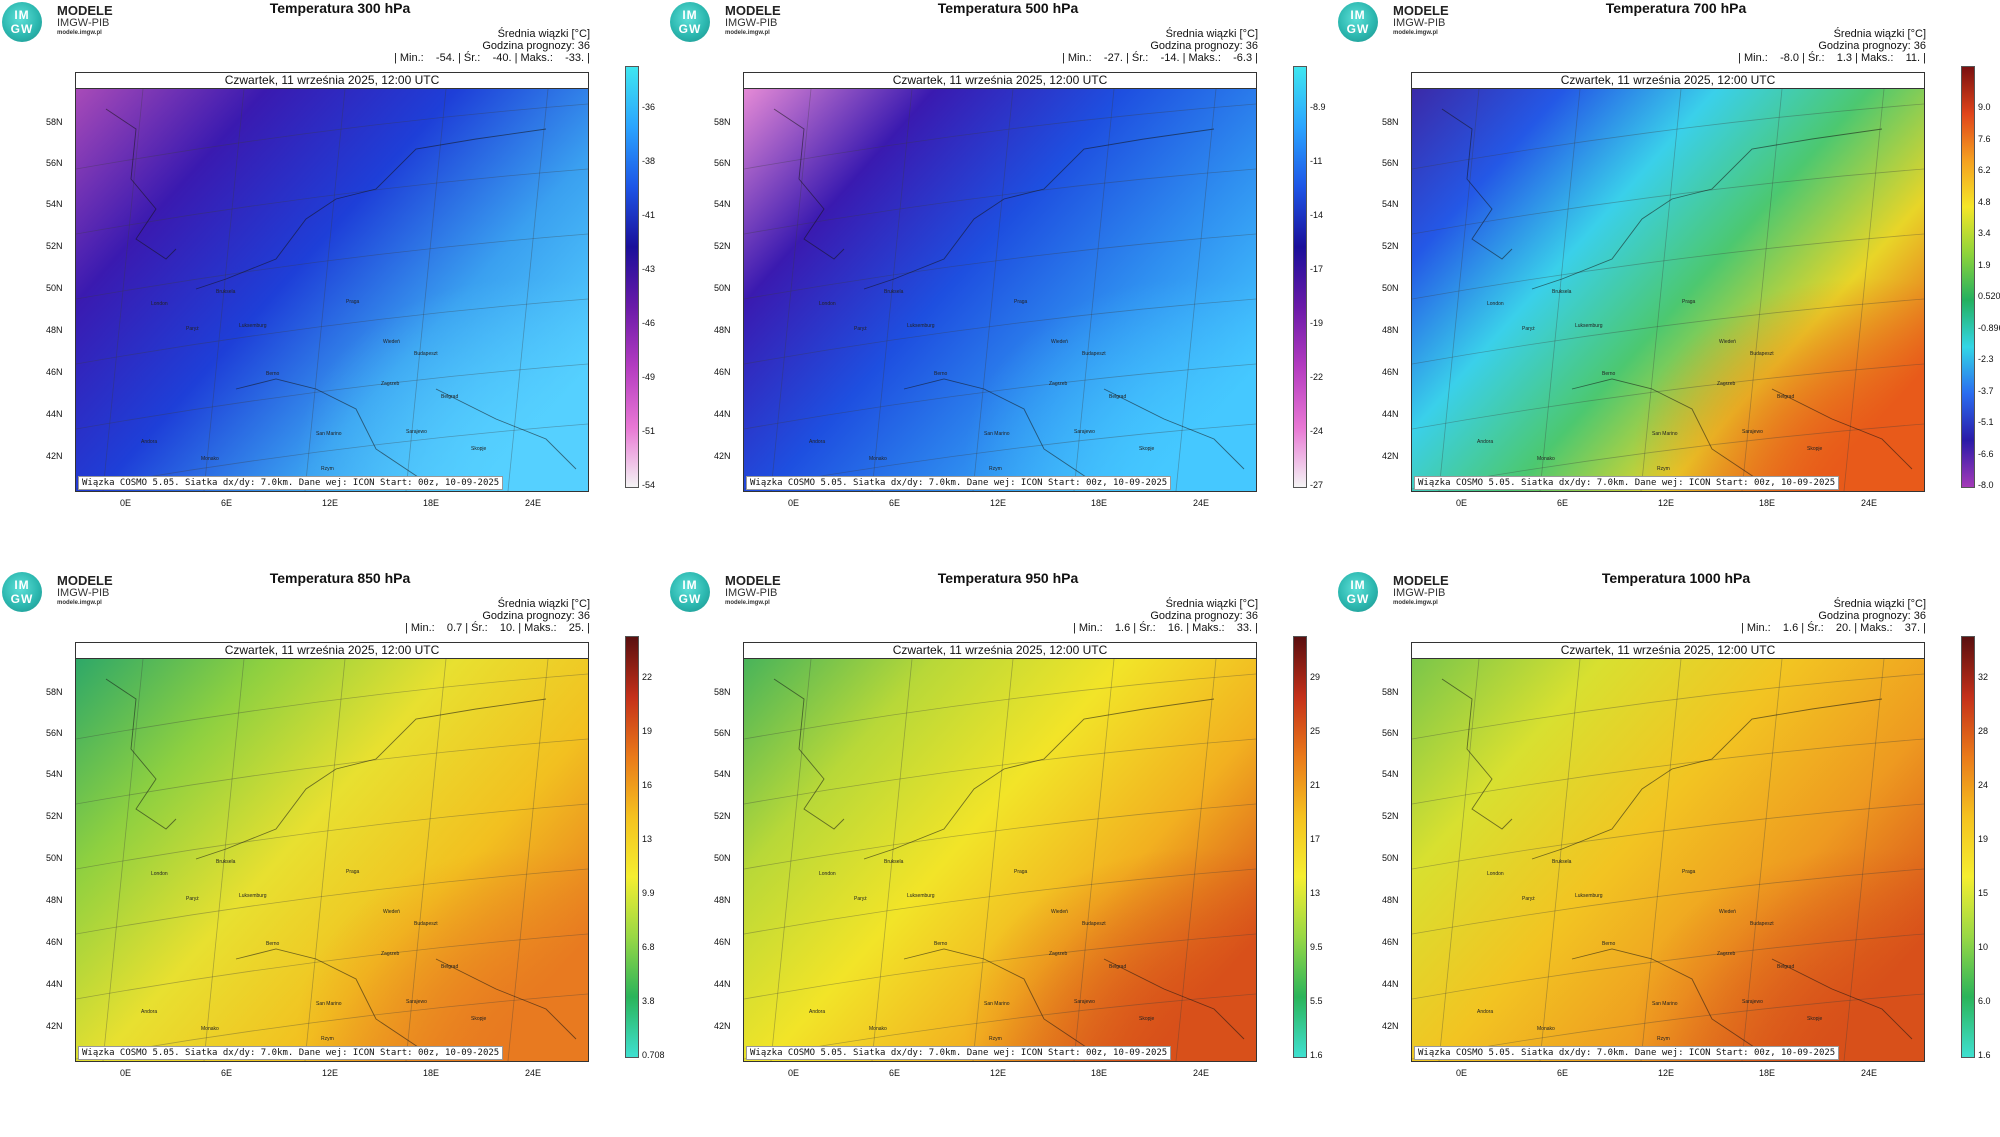 The height and width of the screenshot is (1137, 2000). I want to click on city-label: Skopje, so click(1815, 449).